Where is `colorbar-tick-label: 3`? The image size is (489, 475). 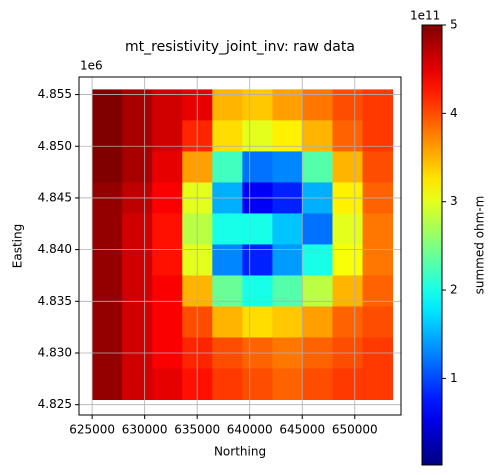
colorbar-tick-label: 3 is located at coordinates (454, 201).